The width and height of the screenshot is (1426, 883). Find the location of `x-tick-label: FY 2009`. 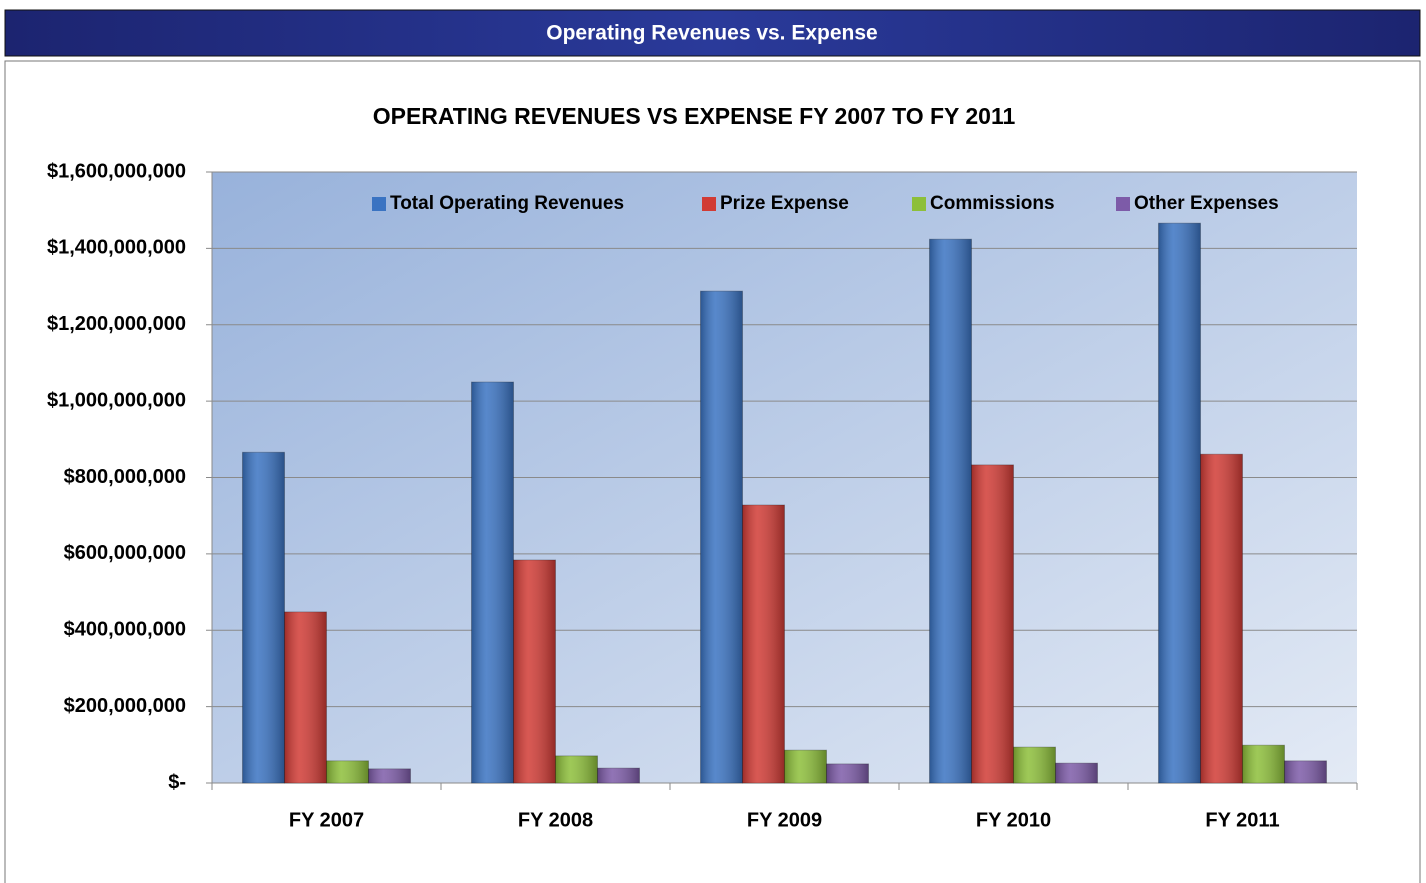

x-tick-label: FY 2009 is located at coordinates (784, 820).